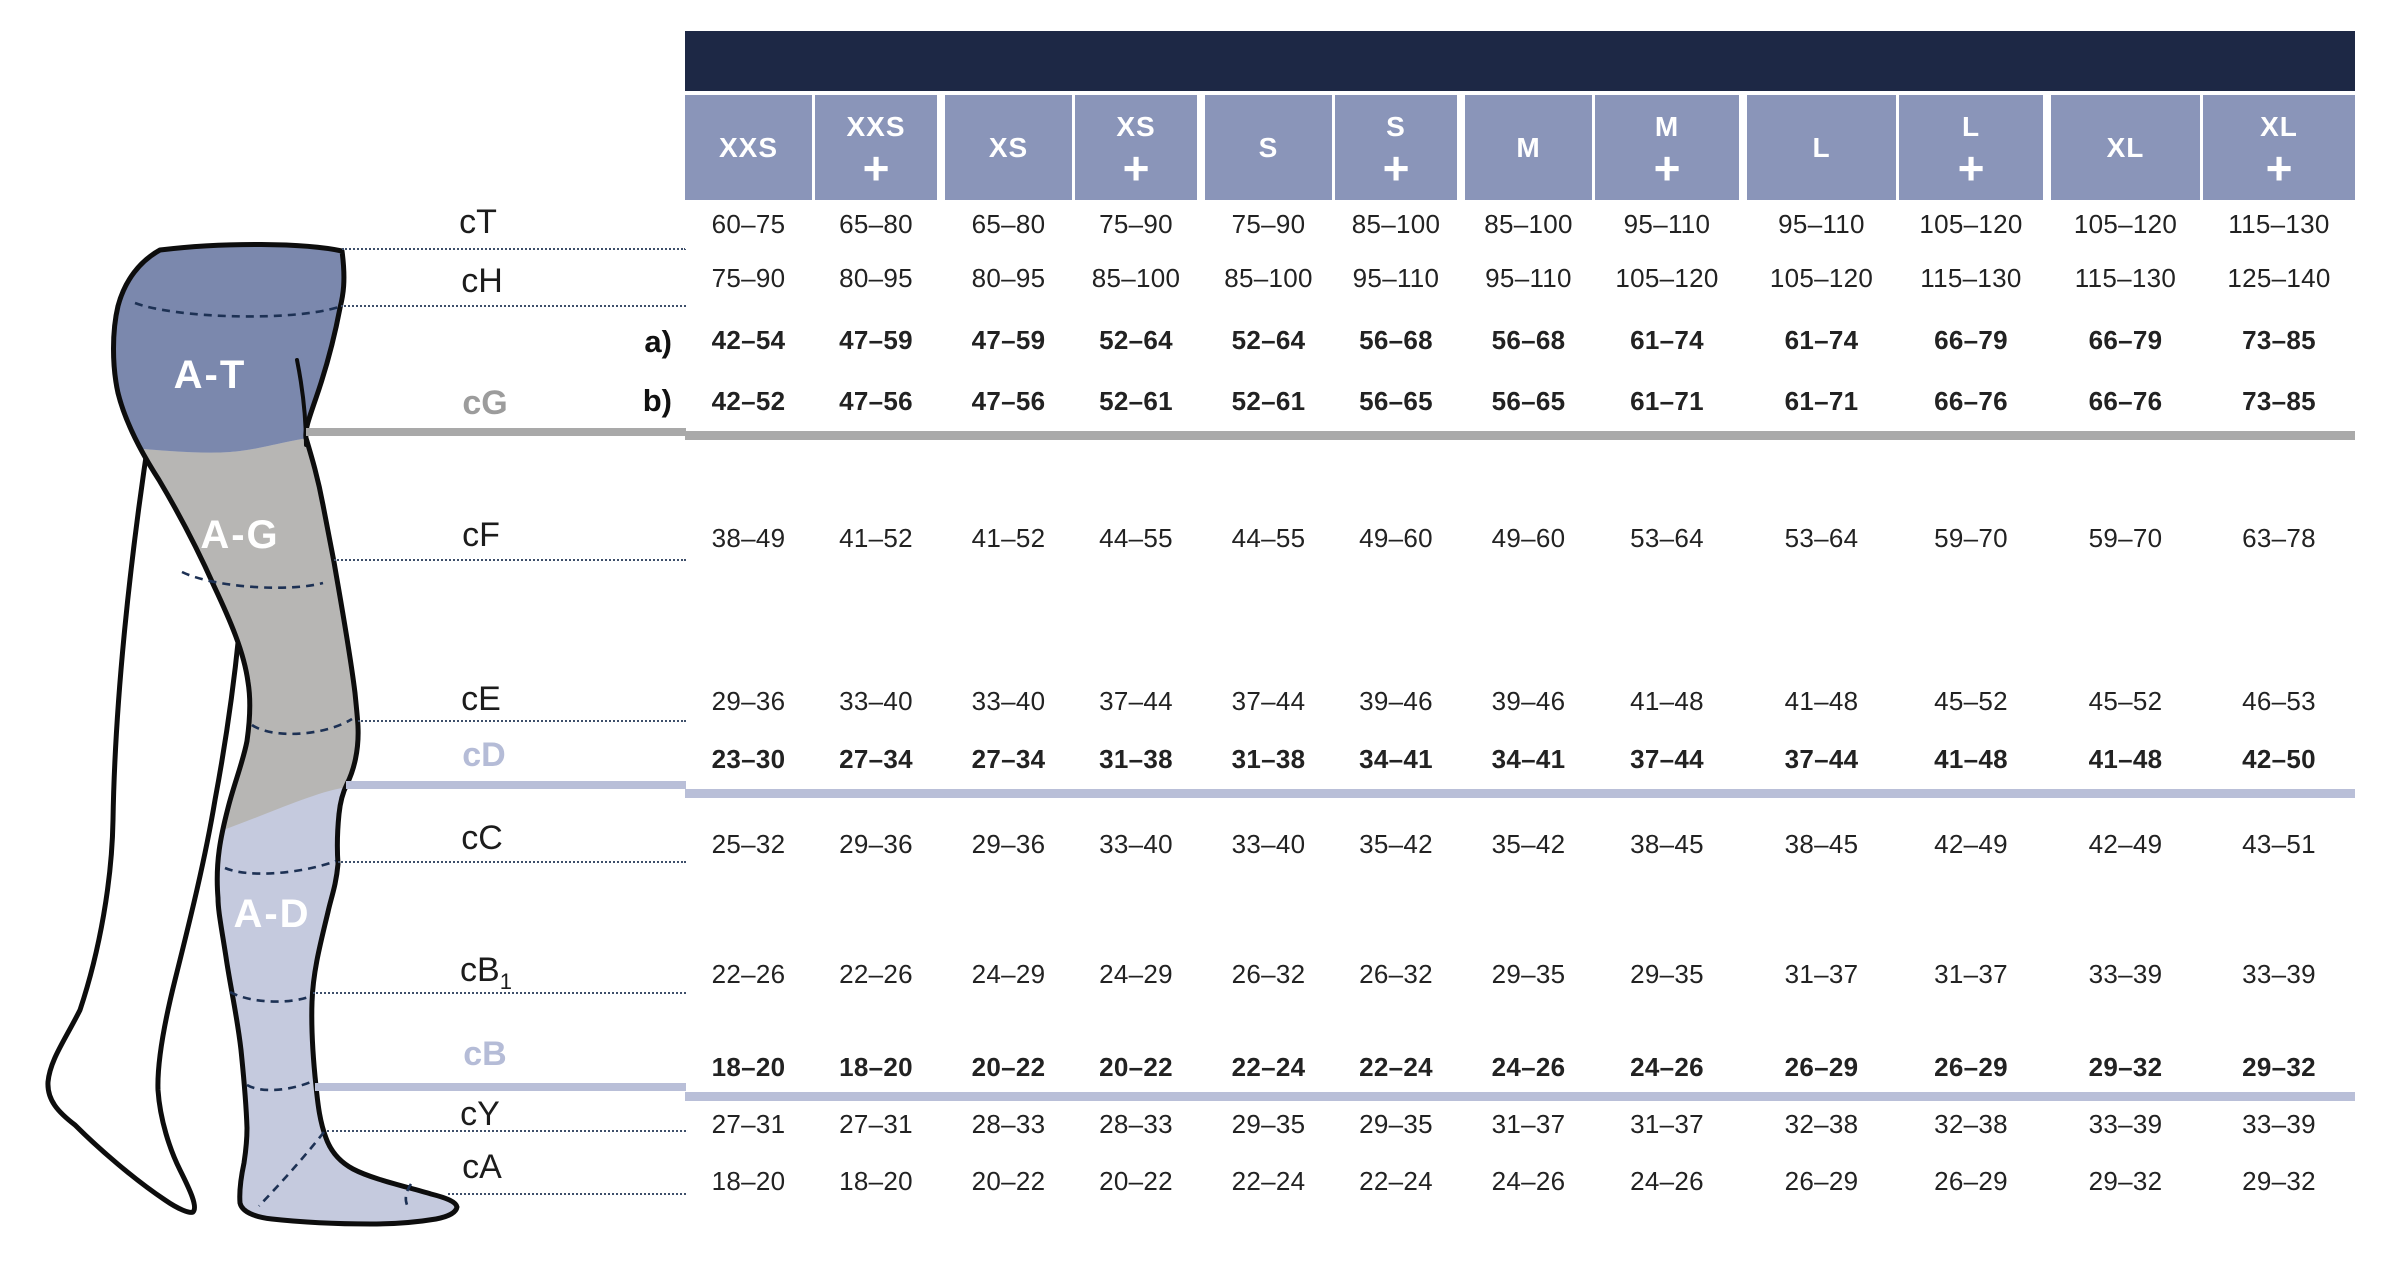 This screenshot has width=2404, height=1274. I want to click on cell-ct-l-plus: 105–120, so click(1975, 226).